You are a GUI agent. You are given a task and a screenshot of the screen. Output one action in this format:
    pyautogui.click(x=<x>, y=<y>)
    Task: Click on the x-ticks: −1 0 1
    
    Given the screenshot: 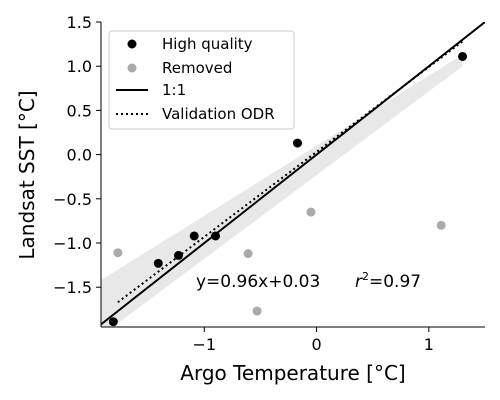 What is the action you would take?
    pyautogui.click(x=313, y=340)
    